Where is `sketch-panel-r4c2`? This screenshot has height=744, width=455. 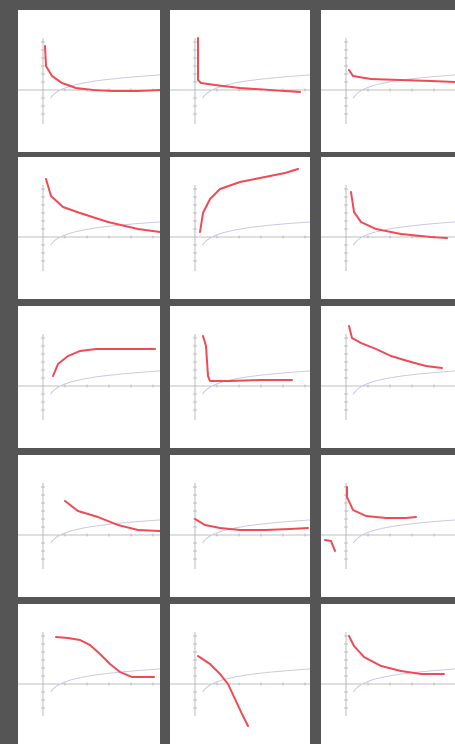 sketch-panel-r4c2 is located at coordinates (240, 526).